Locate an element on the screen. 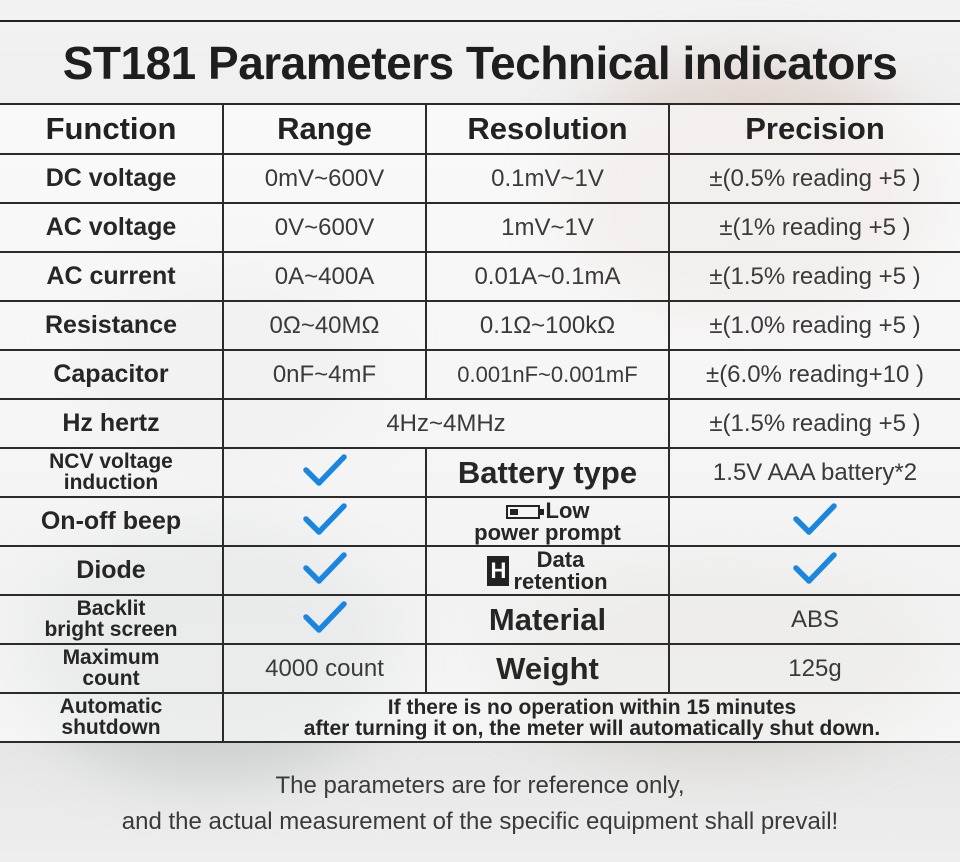 The width and height of the screenshot is (960, 862). table-row: Hz hertz 4Hz~4MHz ±(1.5% reading +5 ) is located at coordinates (480, 423).